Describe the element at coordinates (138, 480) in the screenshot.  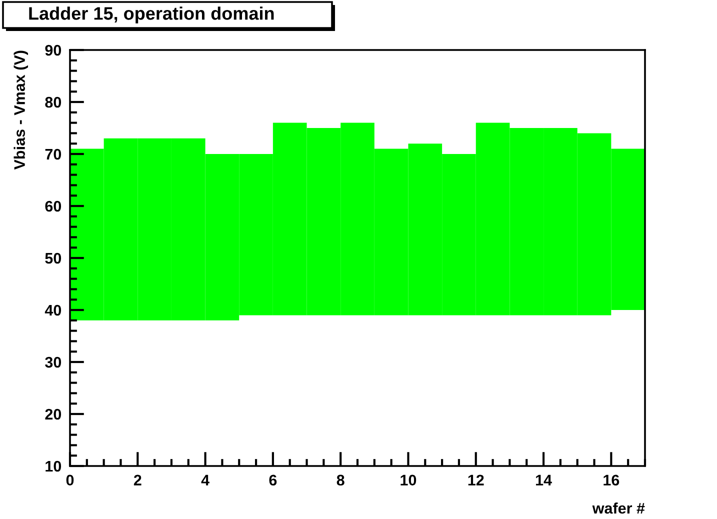
I see `x-tick-label: 2` at that location.